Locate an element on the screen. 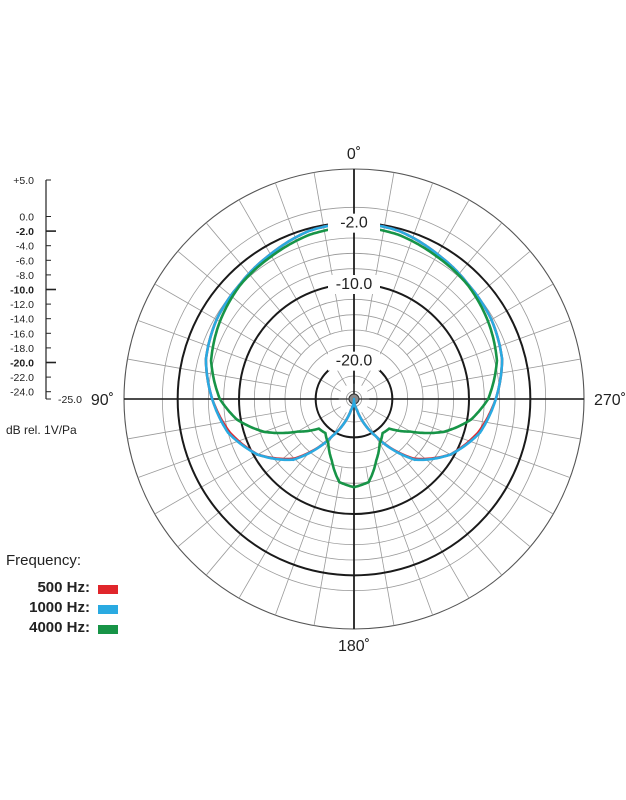 This screenshot has height=800, width=626. ring-label: -10.0 is located at coordinates (354, 284).